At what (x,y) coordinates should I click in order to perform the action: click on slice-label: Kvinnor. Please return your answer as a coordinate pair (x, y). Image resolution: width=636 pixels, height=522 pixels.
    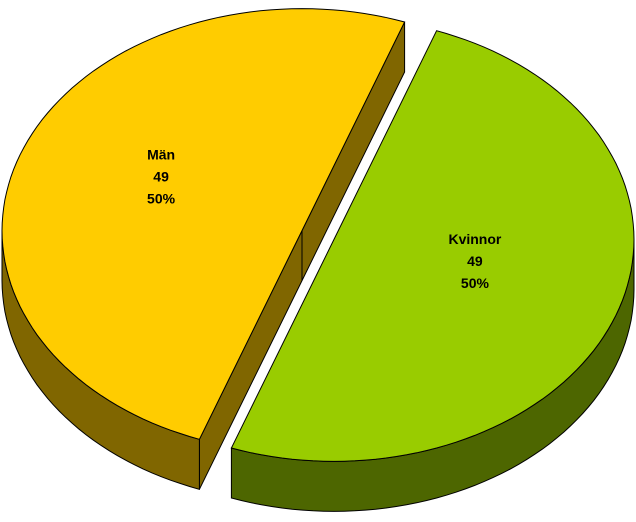
    Looking at the image, I should click on (474, 239).